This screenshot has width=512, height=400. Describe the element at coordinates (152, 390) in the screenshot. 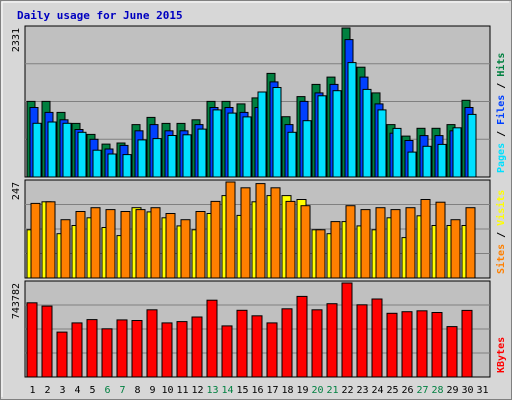

I see `day-label: 9` at that location.